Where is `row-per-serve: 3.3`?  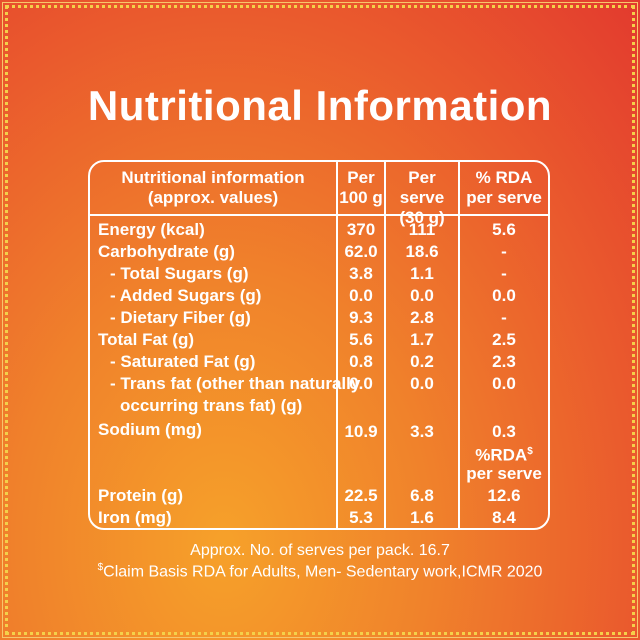
row-per-serve: 3.3 is located at coordinates (422, 431).